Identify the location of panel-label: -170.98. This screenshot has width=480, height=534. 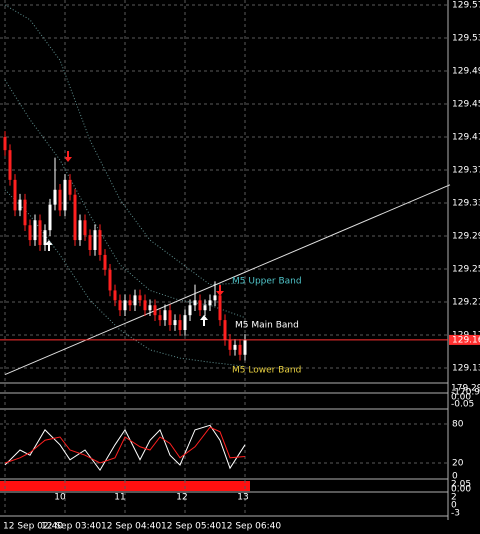
(465, 393).